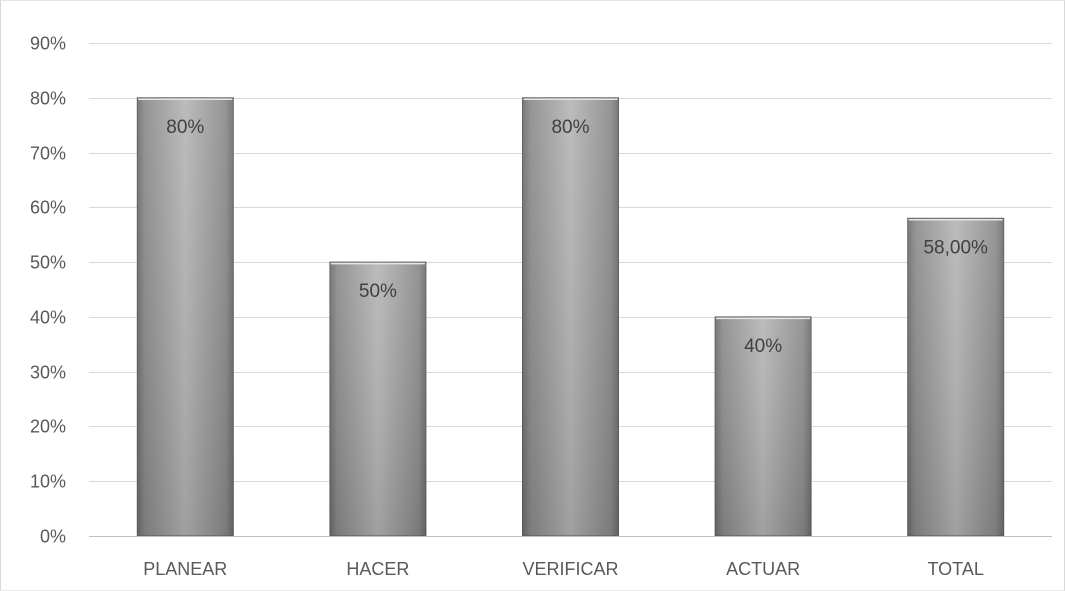 The height and width of the screenshot is (591, 1065). Describe the element at coordinates (48, 290) in the screenshot. I see `y-axis-tick-labels: 0% 10% 20% 30% 40% 50% 60% 70% 80% 90%` at that location.